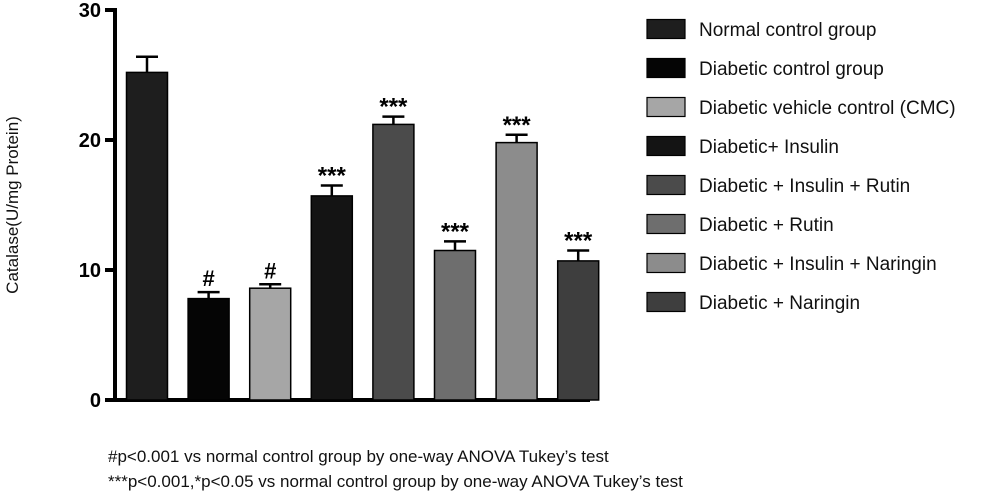 The image size is (1000, 503). What do you see at coordinates (804, 186) in the screenshot?
I see `legend-label: Diabetic + Insulin + Rutin` at bounding box center [804, 186].